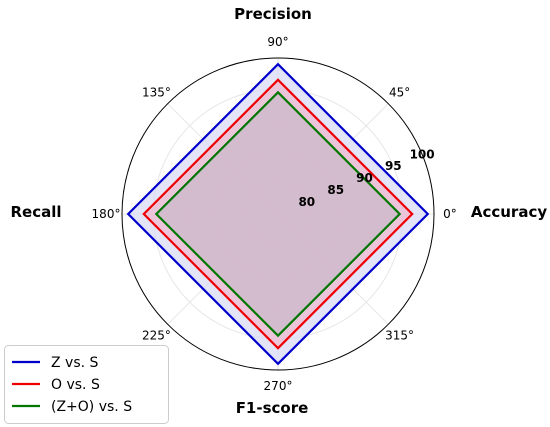 The width and height of the screenshot is (550, 427). I want to click on angle-tick-label: 0°, so click(450, 214).